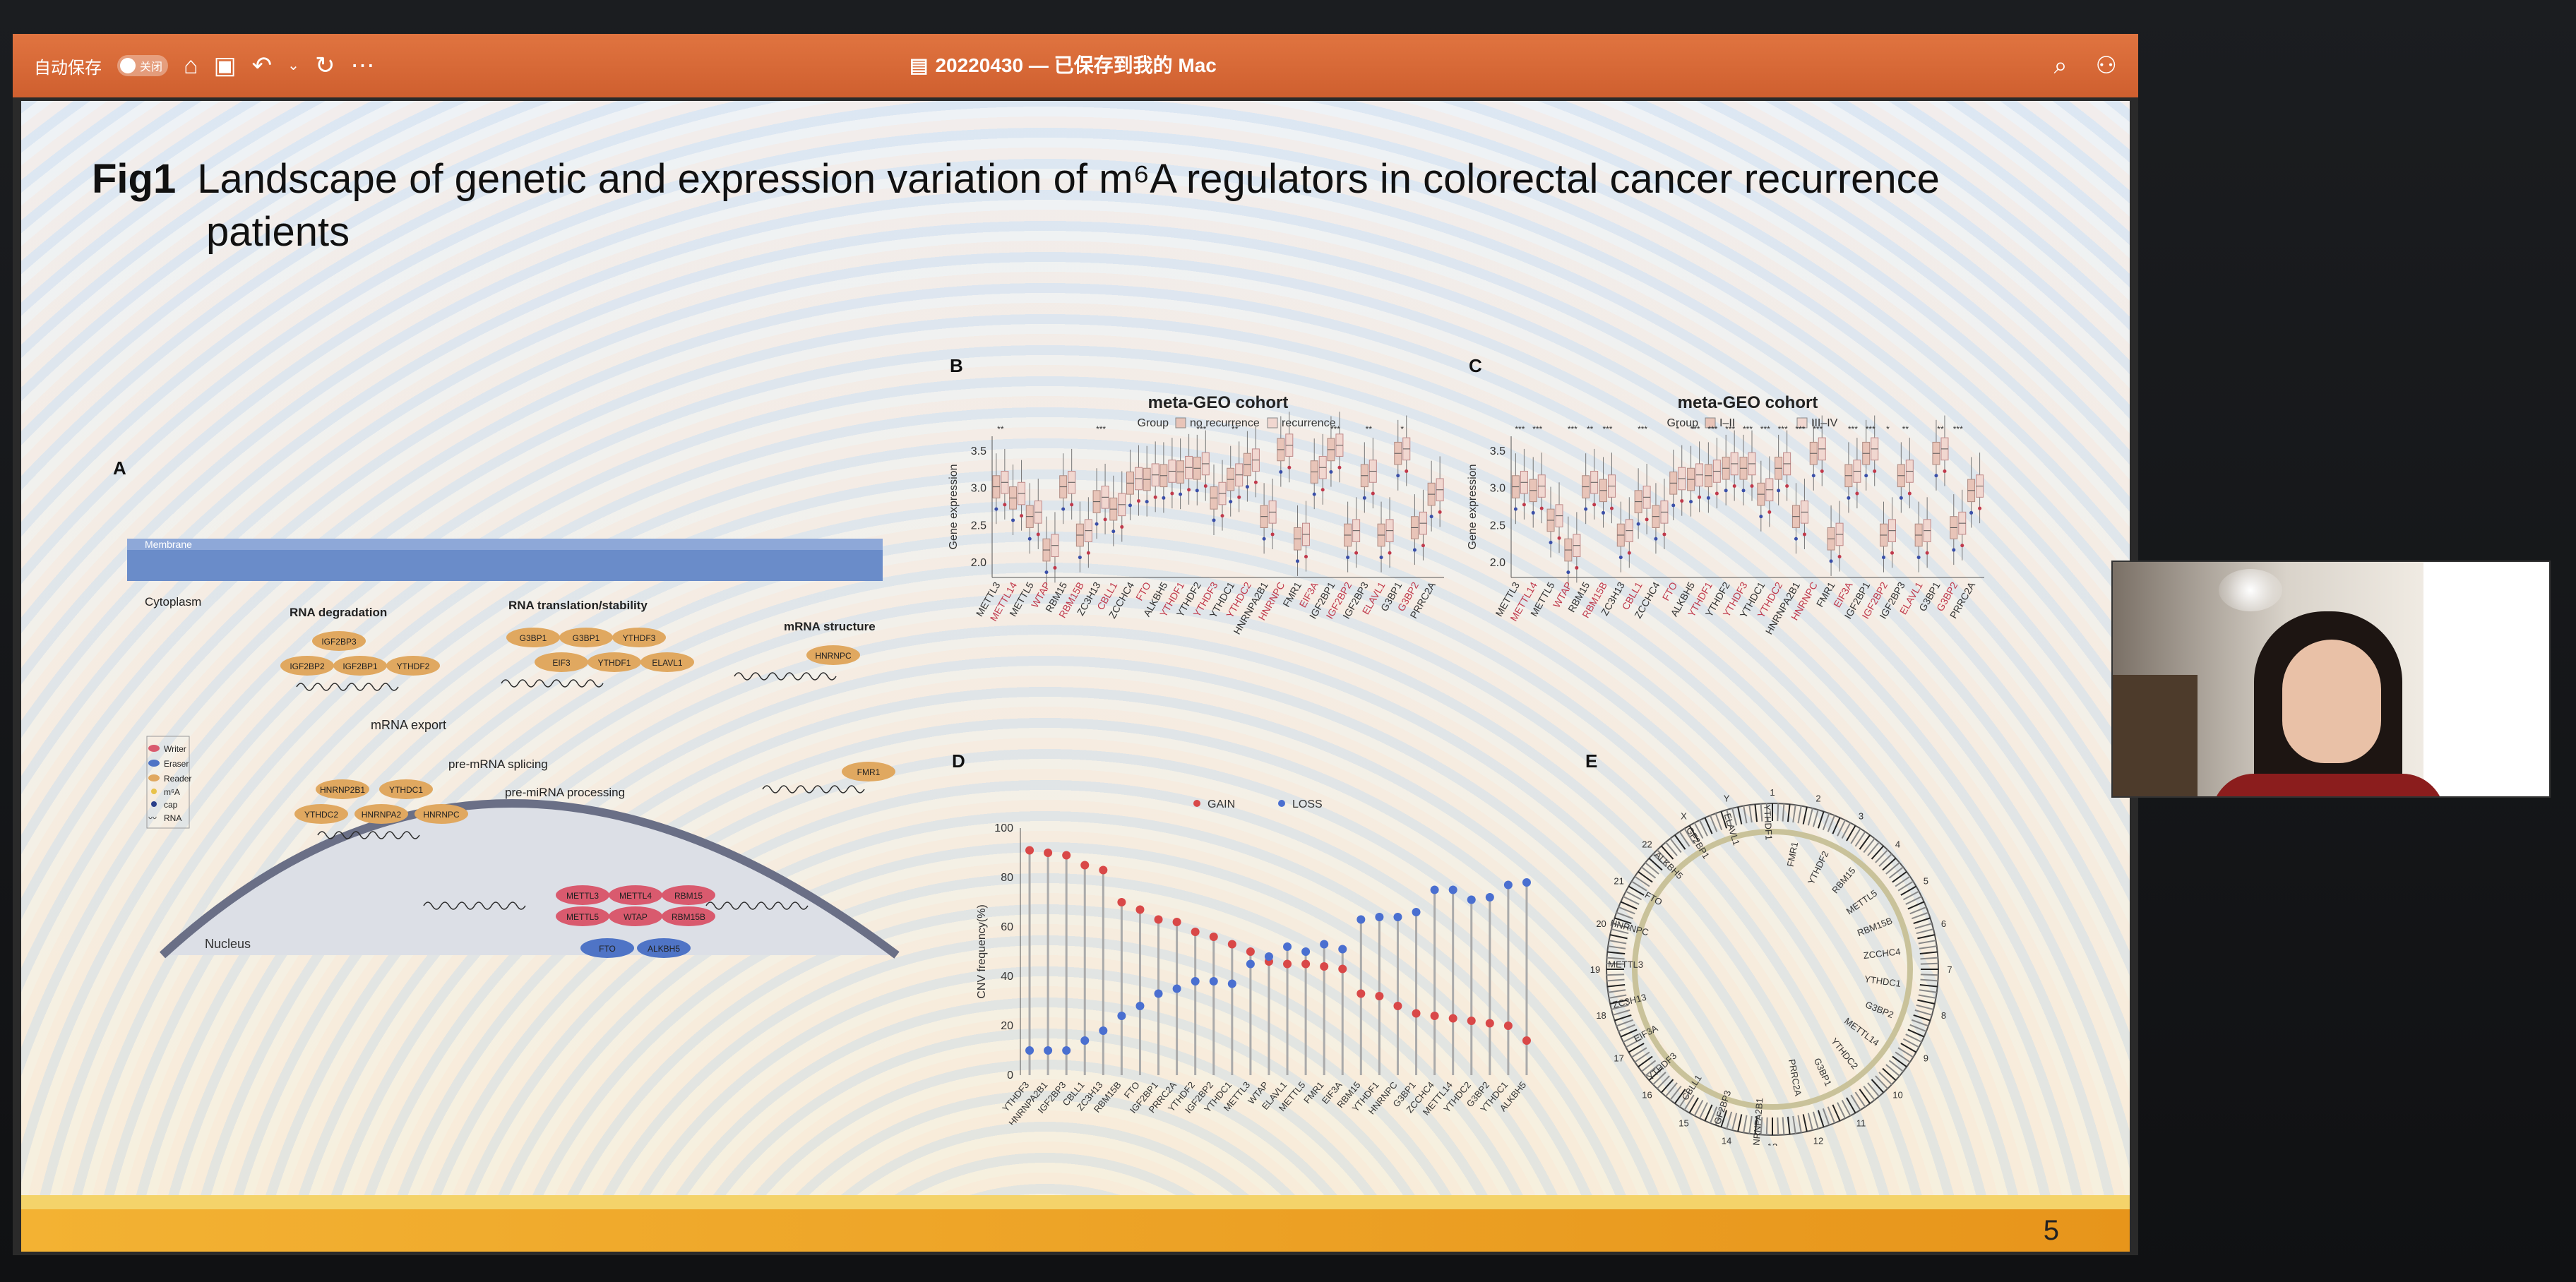 The height and width of the screenshot is (1282, 2576). I want to click on rna-degradation-label: RNA degradation, so click(338, 612).